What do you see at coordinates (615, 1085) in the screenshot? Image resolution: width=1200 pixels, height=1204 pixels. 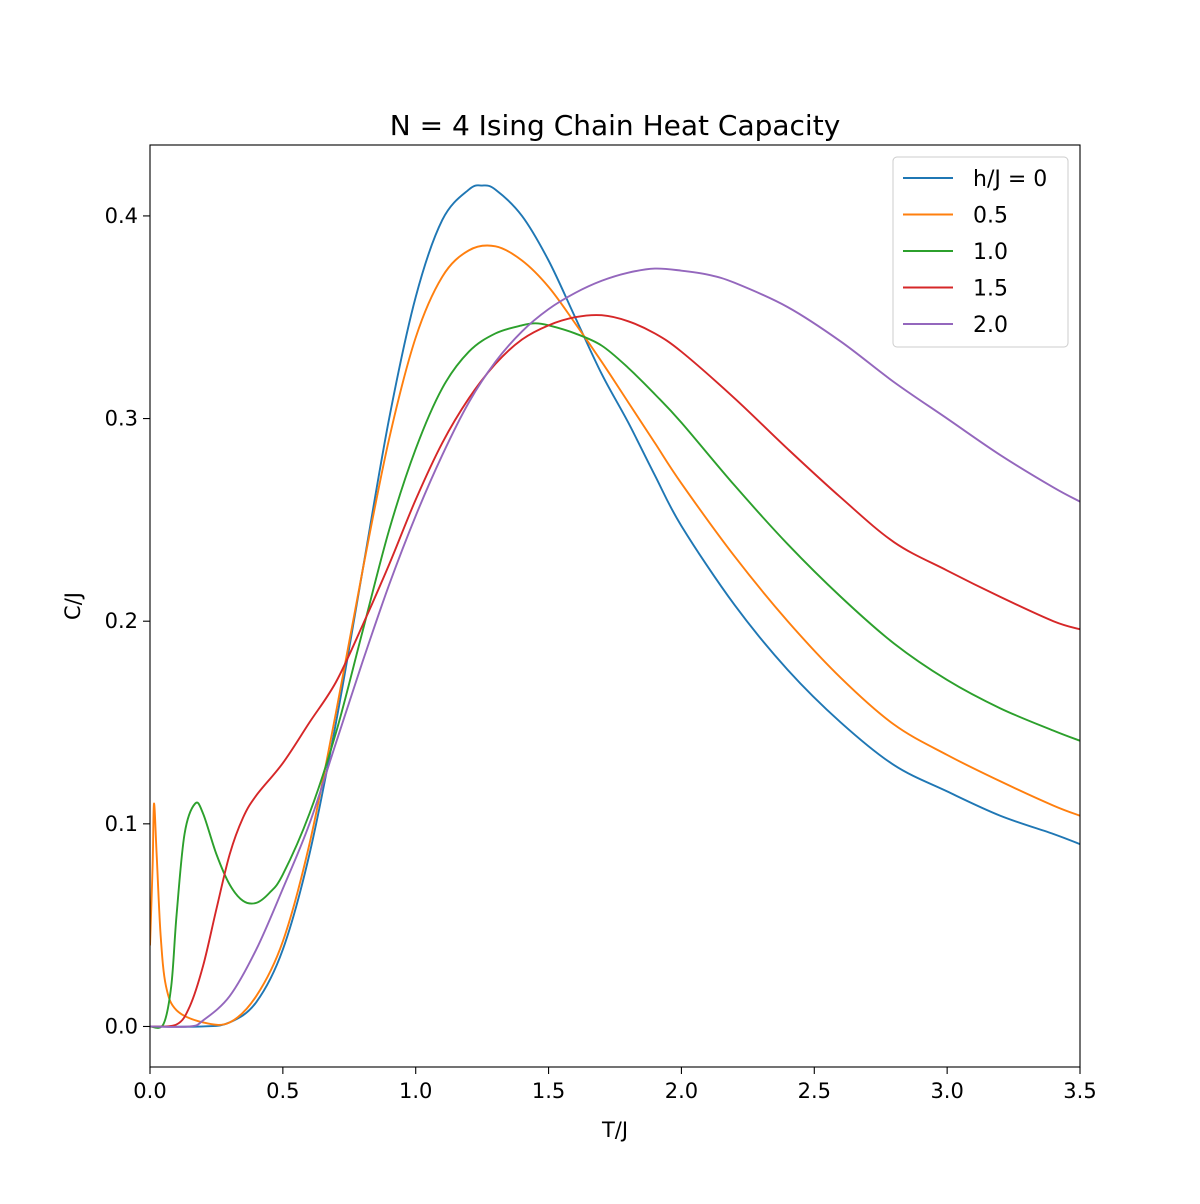 I see `x-axis-ticks: 0.0 0.5 1.0 1.5 2.0 2.5 3.0 3.5` at bounding box center [615, 1085].